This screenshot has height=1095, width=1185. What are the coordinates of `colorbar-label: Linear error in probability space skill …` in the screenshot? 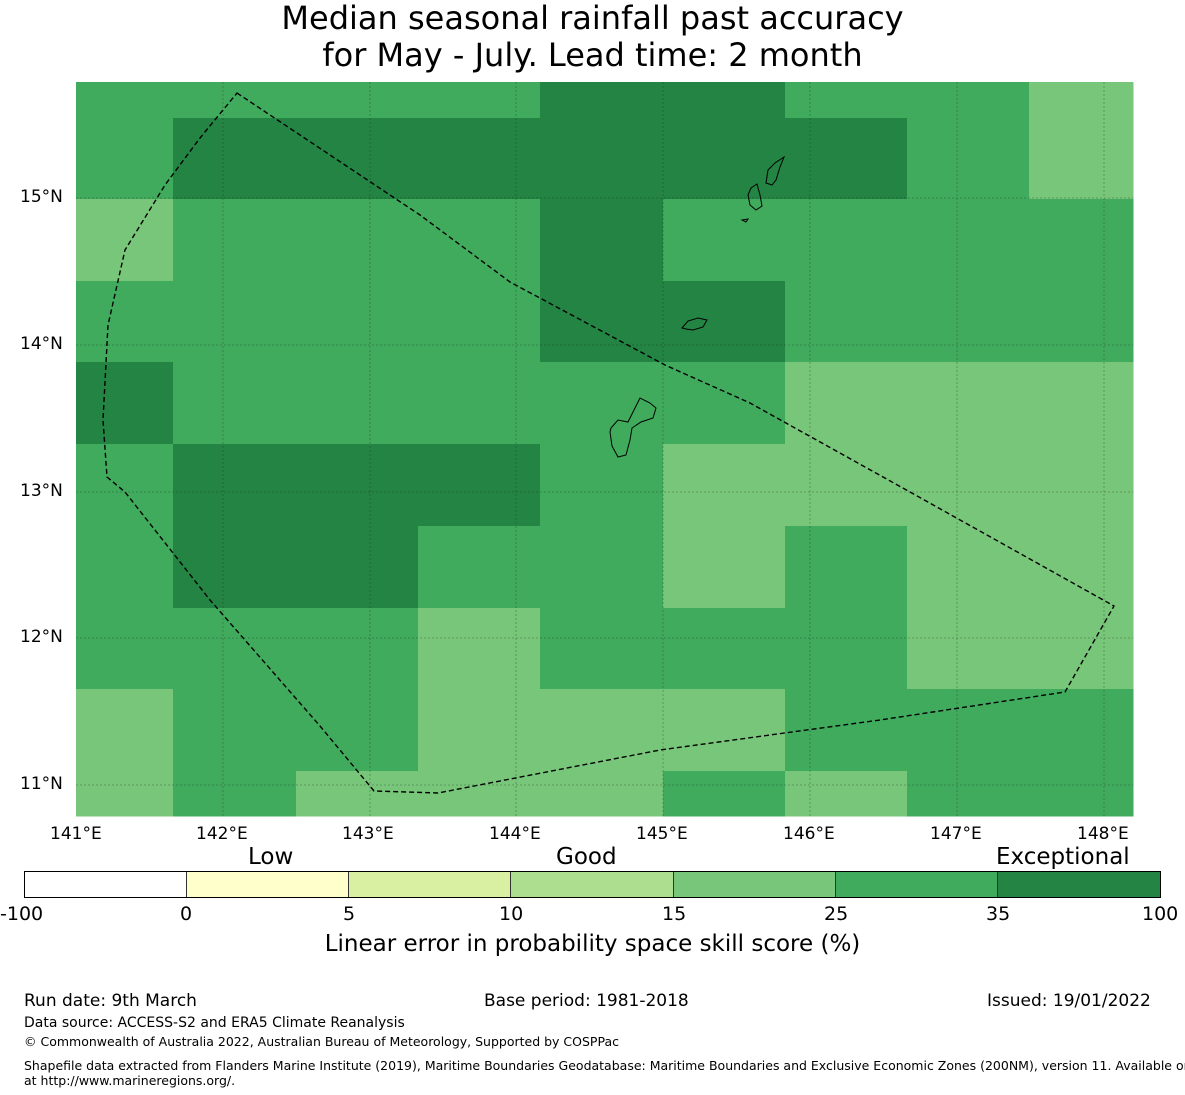 It's located at (592, 944).